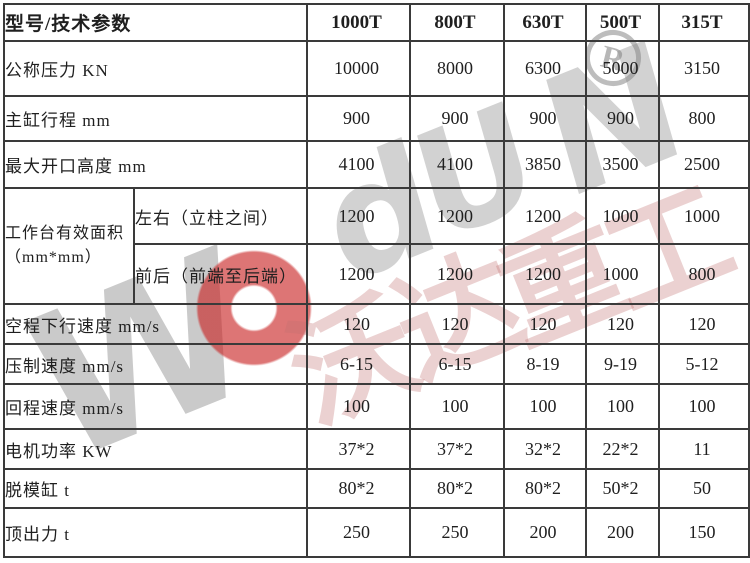 The image size is (750, 563). I want to click on table-row: 电机功率 KW 37*2 37*2 32*2 22*2 11, so click(376, 449).